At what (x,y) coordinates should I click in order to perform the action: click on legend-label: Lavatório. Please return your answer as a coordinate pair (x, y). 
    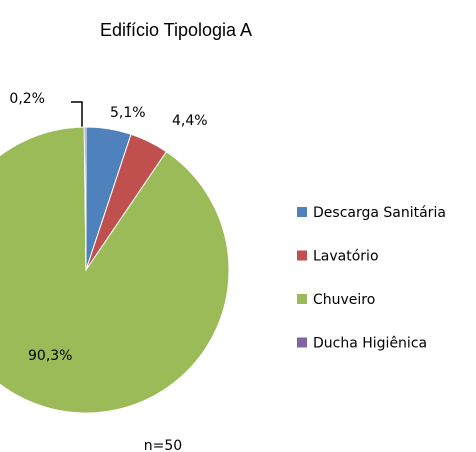
    Looking at the image, I should click on (346, 257).